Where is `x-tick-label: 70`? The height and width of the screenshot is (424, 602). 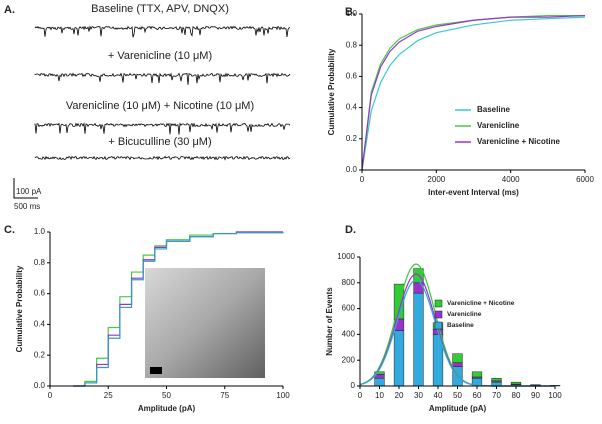 x-tick-label: 70 is located at coordinates (496, 395).